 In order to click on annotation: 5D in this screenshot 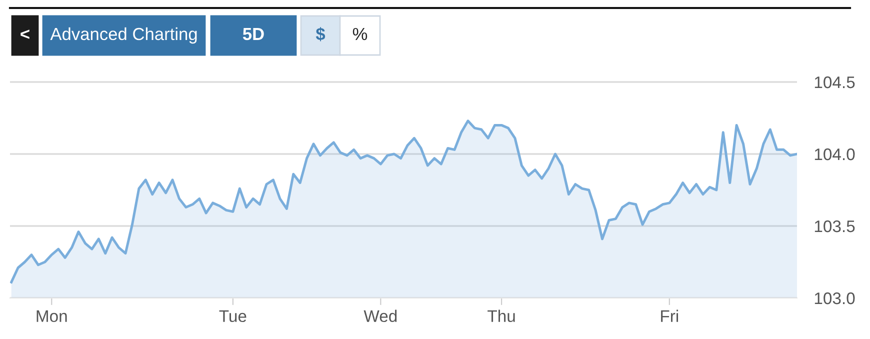, I will do `click(253, 34)`.